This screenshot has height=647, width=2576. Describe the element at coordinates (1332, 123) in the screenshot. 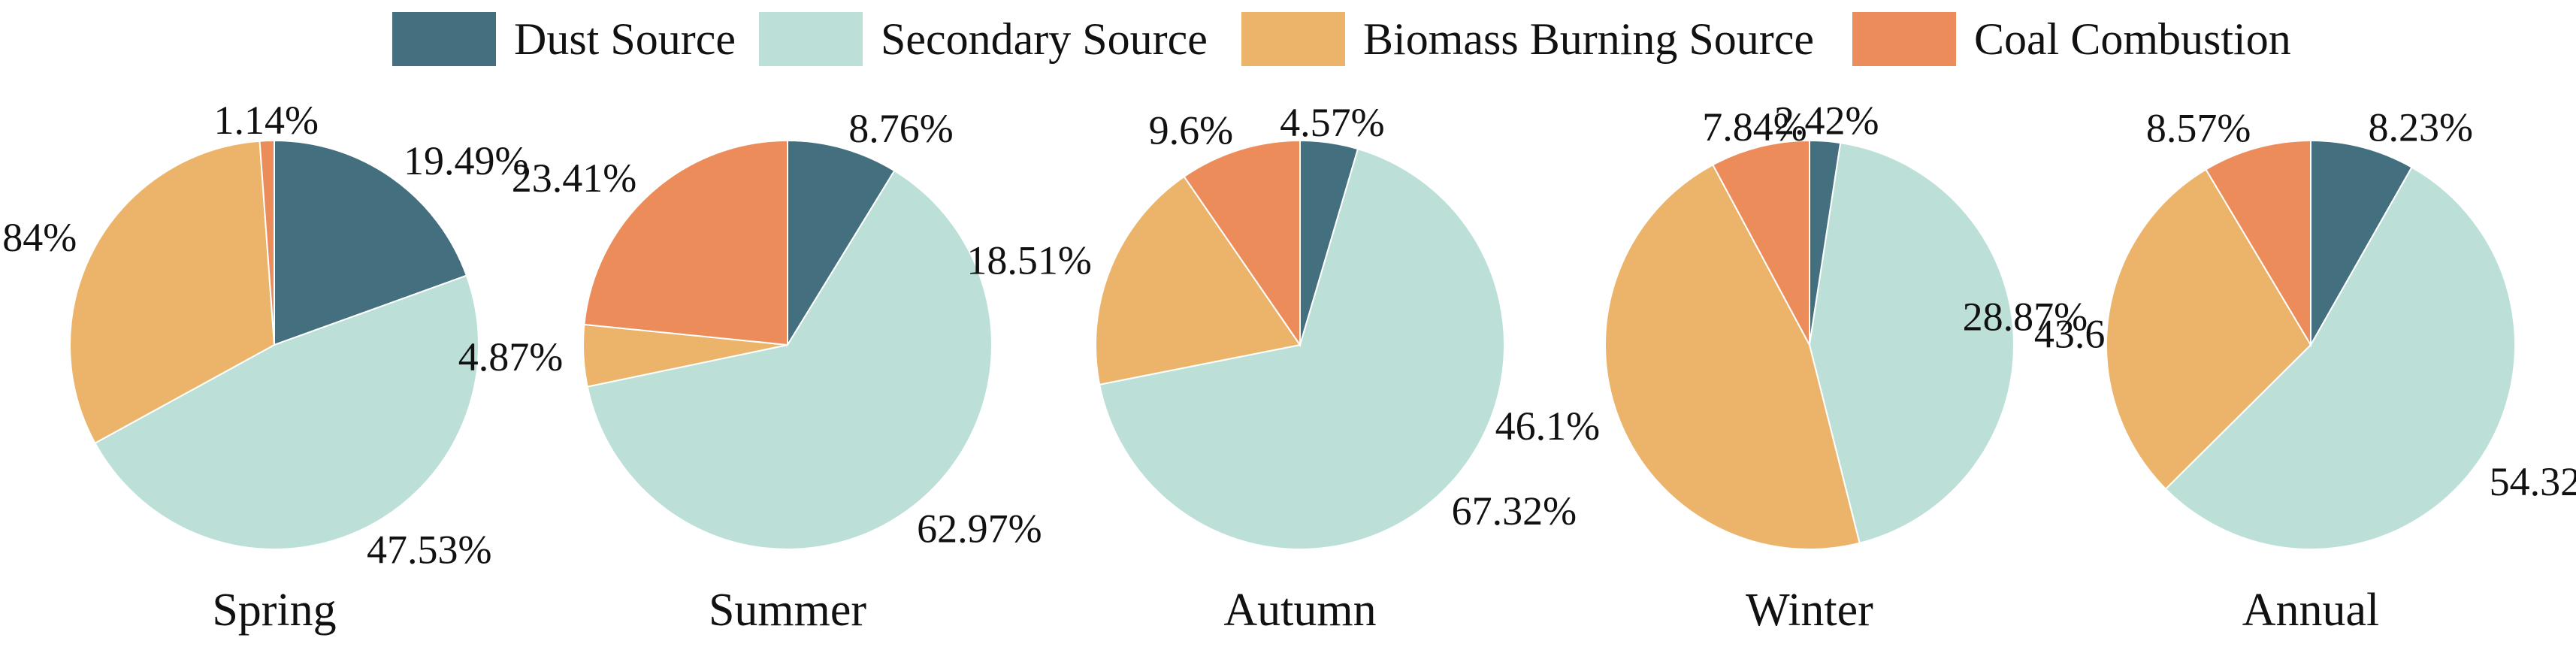

I see `pie-label-autumn-dust-source: 4.57%` at that location.